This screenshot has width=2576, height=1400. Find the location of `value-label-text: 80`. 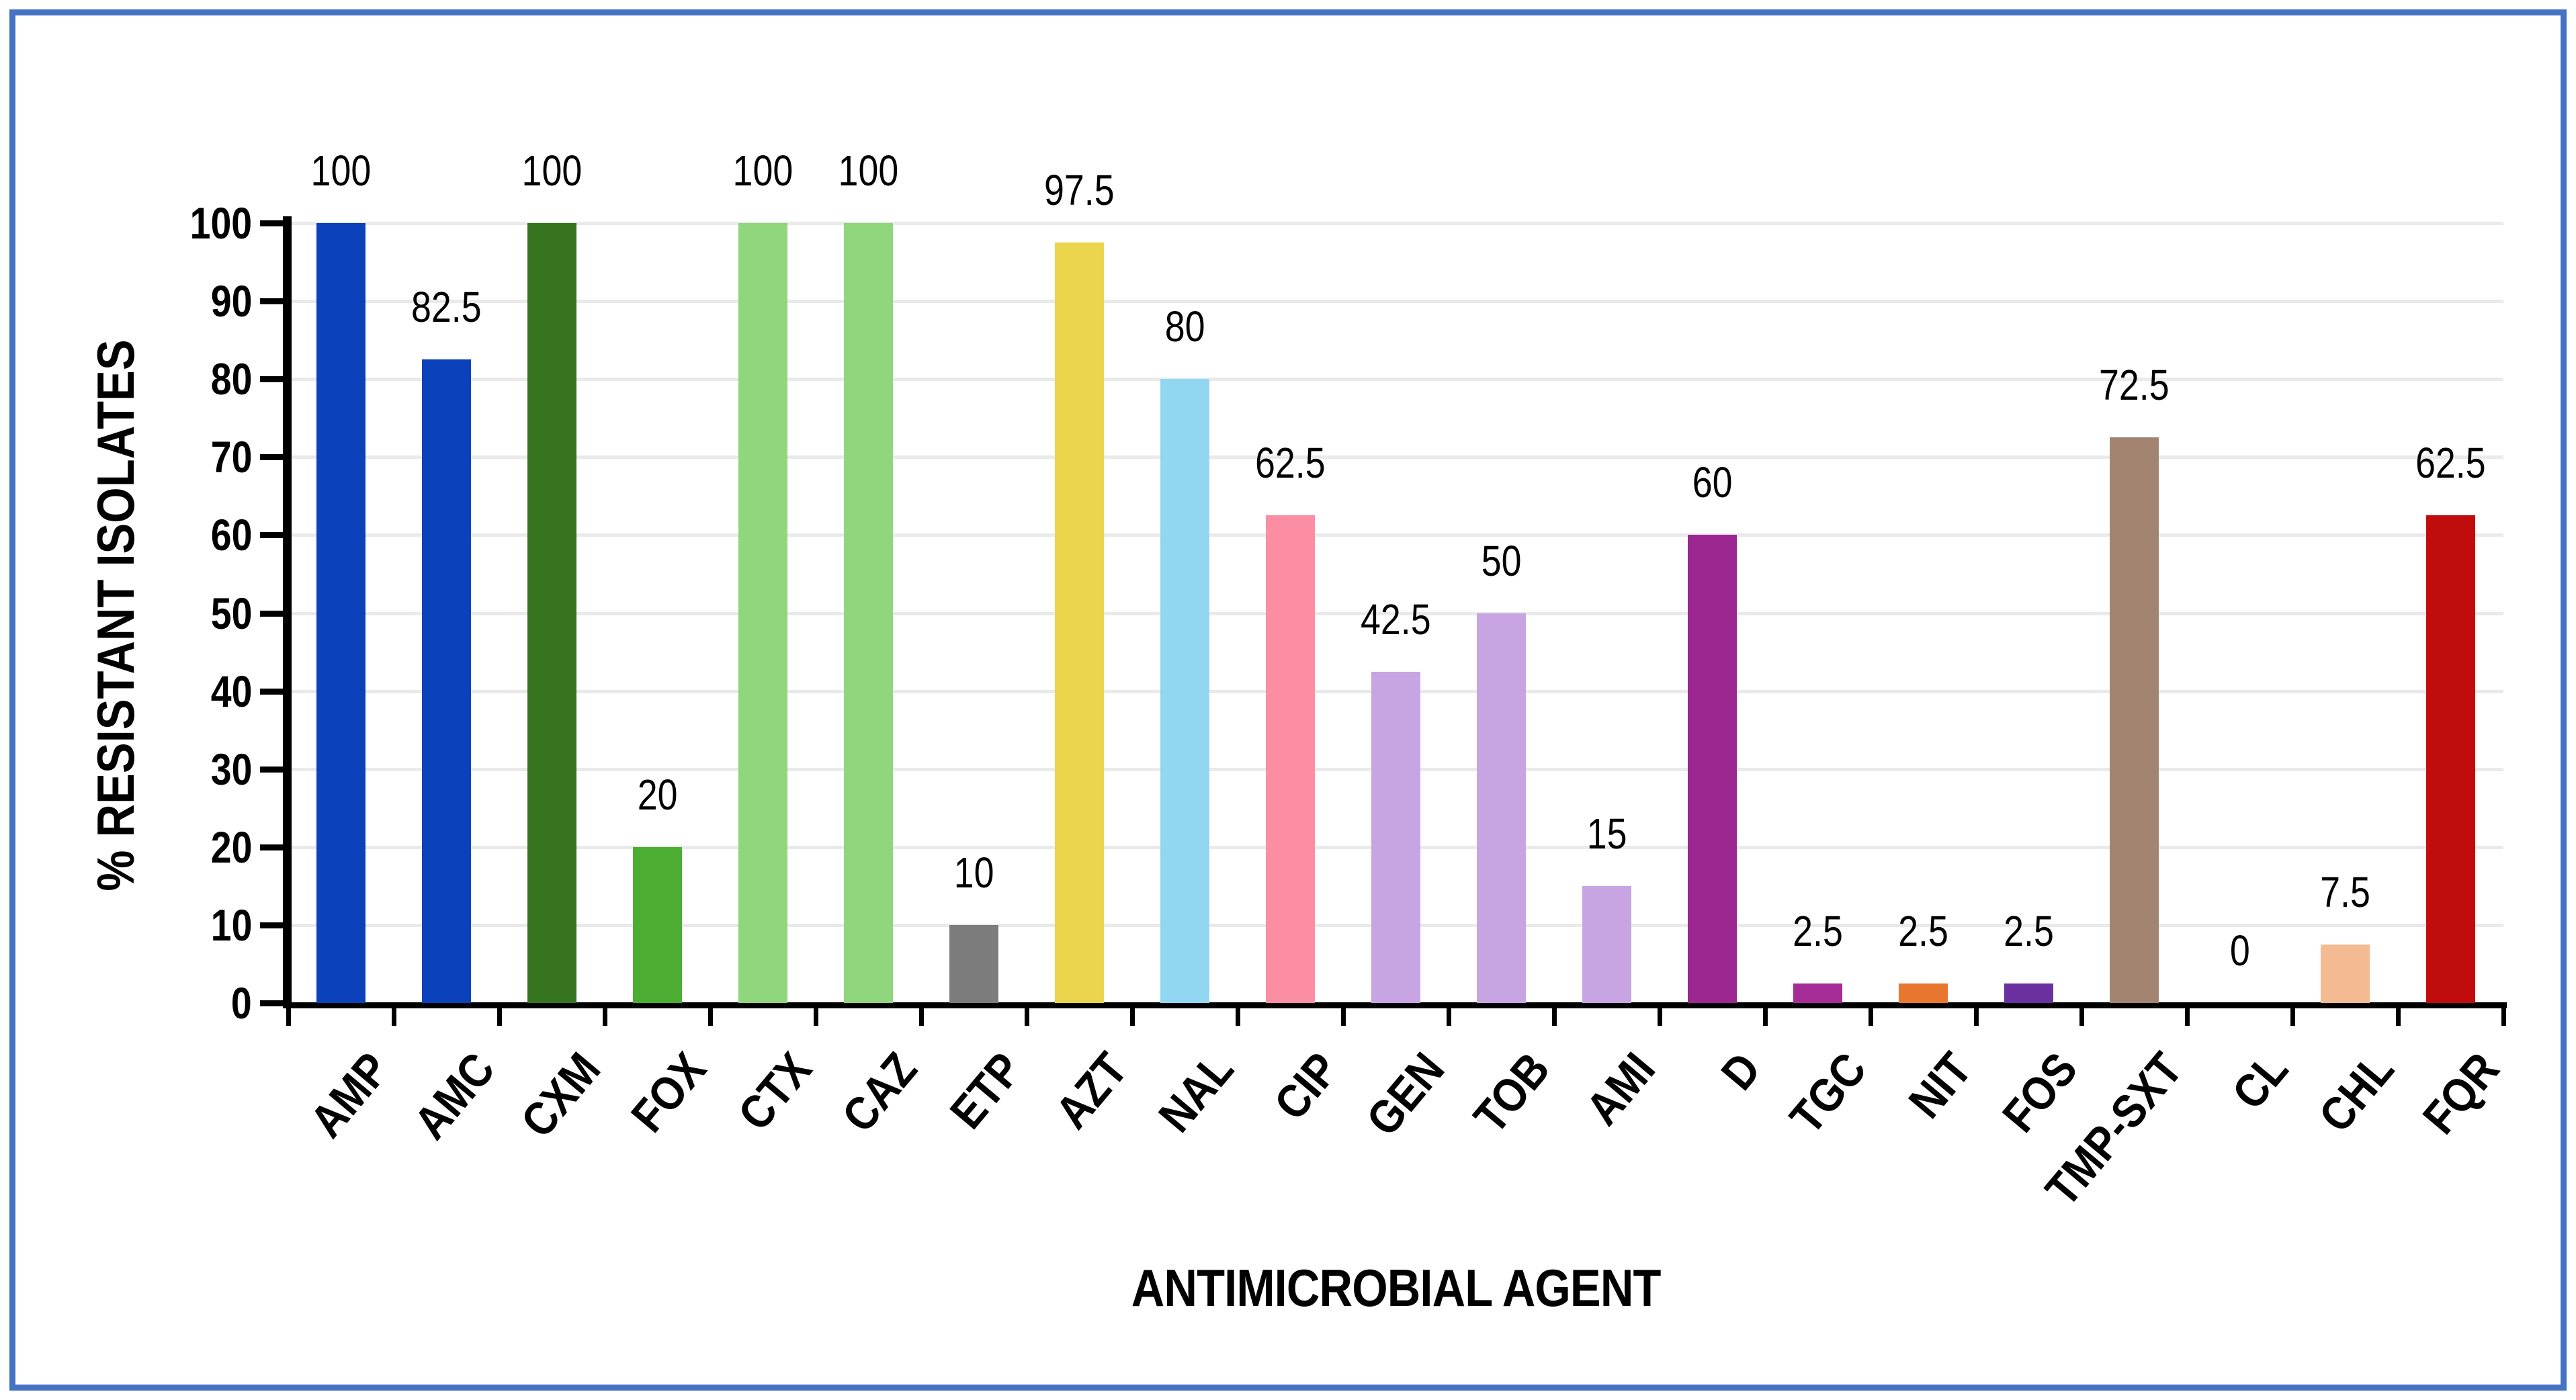

value-label-text: 80 is located at coordinates (1184, 327).